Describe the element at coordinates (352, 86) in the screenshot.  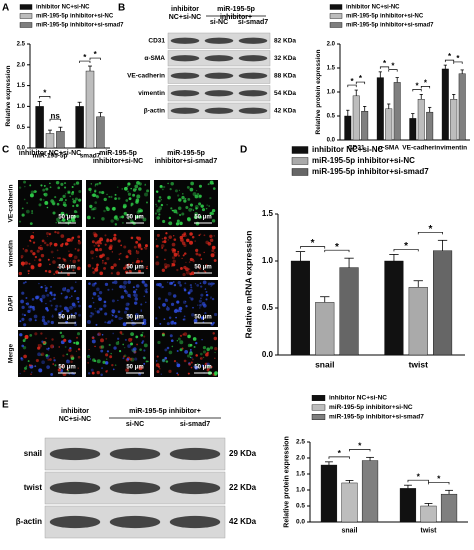
I see `significance-bracket` at that location.